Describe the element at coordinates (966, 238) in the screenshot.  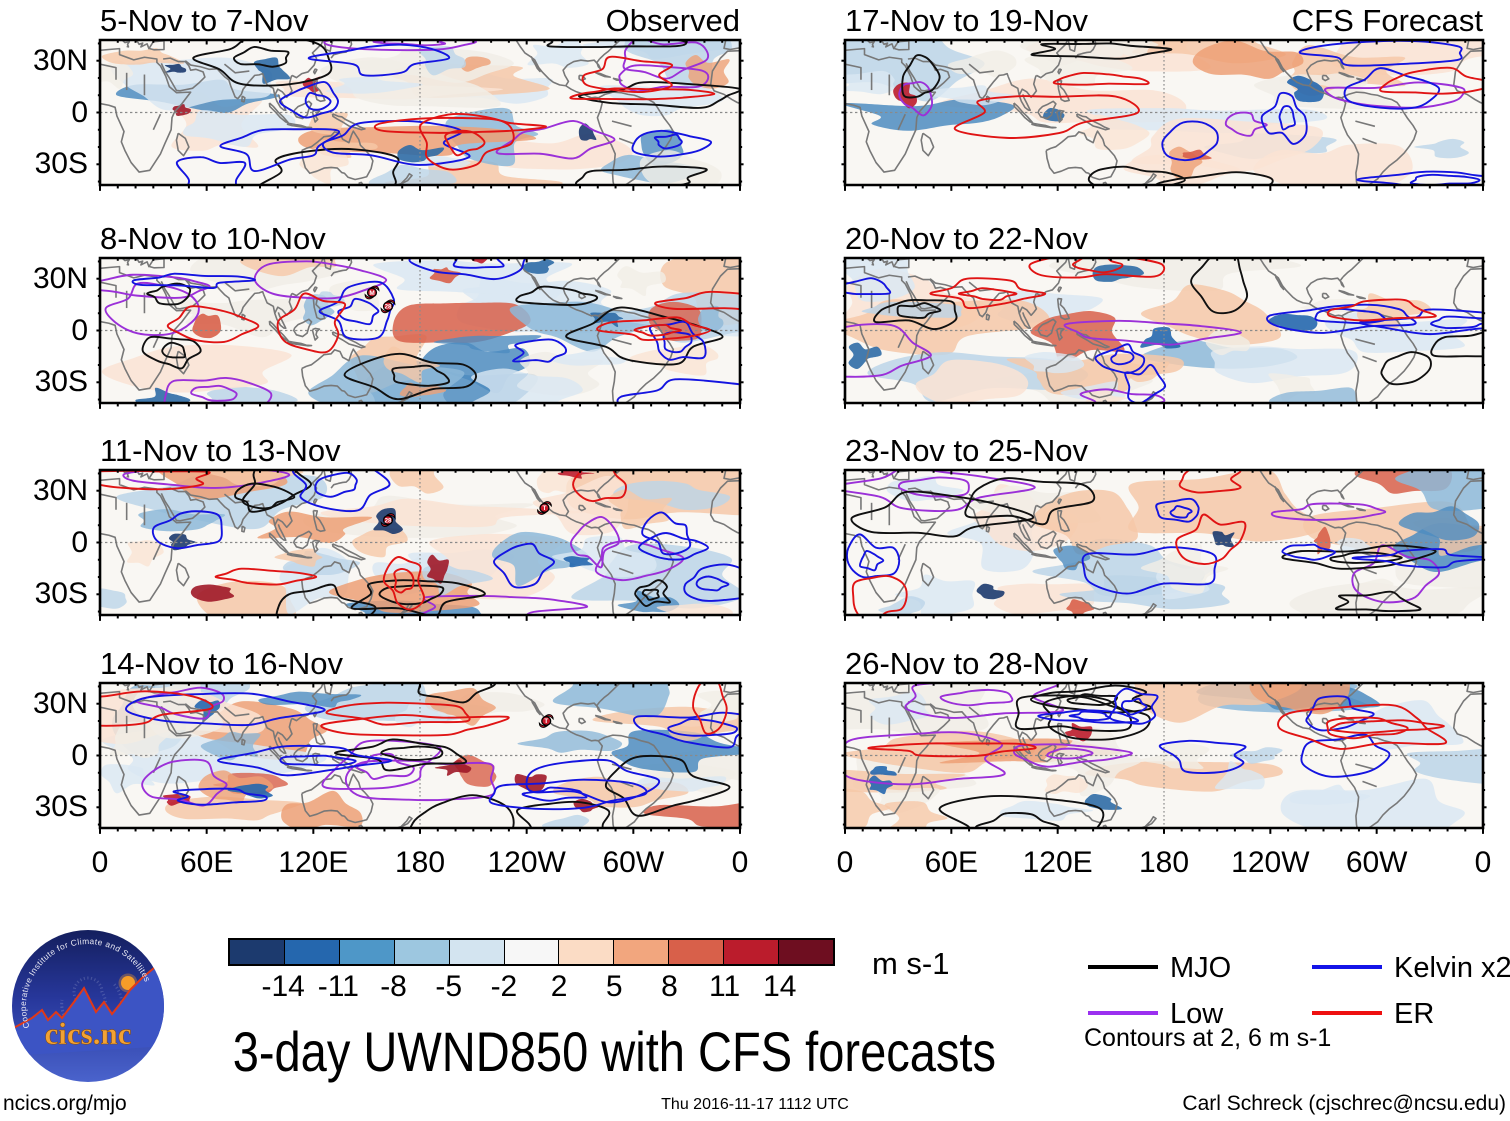
I see `panel-date-range: 20-Nov to 22-Nov` at that location.